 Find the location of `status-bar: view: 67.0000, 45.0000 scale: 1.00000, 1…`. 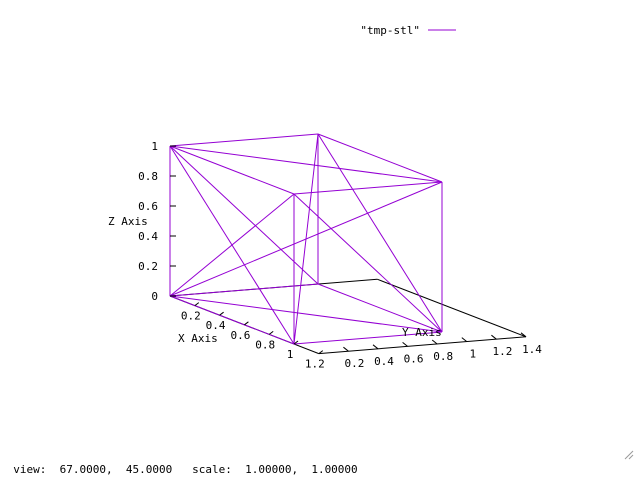

status-bar: view: 67.0000, 45.0000 scale: 1.00000, 1… is located at coordinates (305, 461).